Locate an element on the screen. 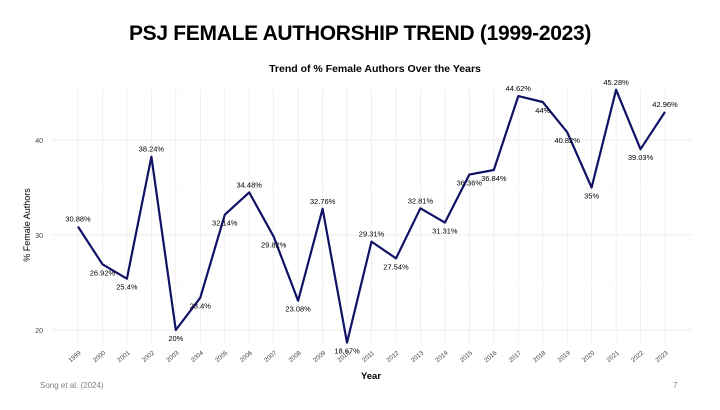 The image size is (720, 410). slide-title: PSJ FEMALE AUTHORSHIP TREND (1999-2023) is located at coordinates (360, 33).